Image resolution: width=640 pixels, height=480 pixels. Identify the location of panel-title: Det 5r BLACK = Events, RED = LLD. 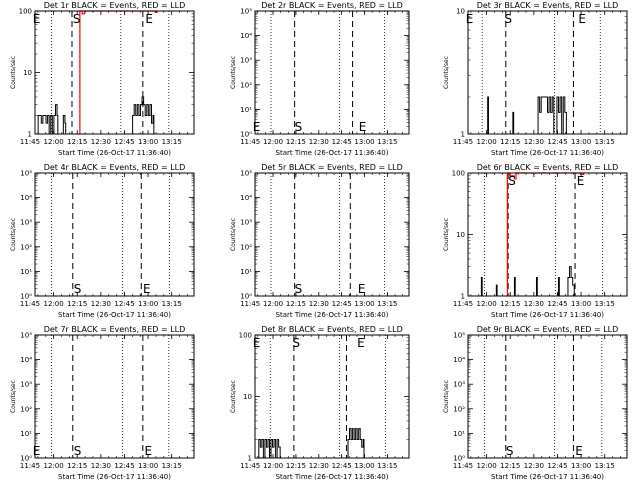
(332, 167).